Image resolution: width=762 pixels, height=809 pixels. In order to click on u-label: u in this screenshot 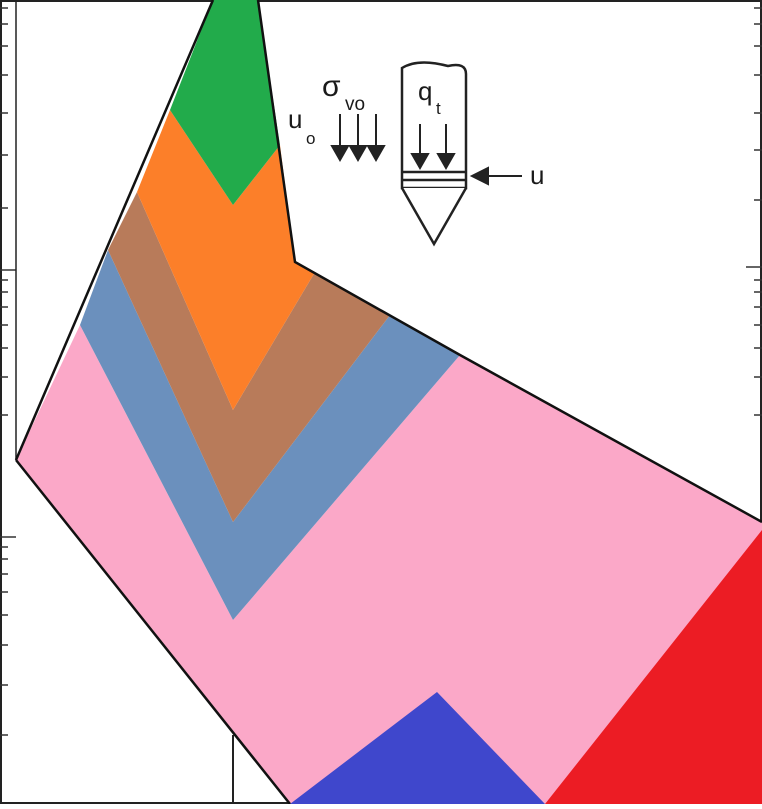, I will do `click(537, 175)`.